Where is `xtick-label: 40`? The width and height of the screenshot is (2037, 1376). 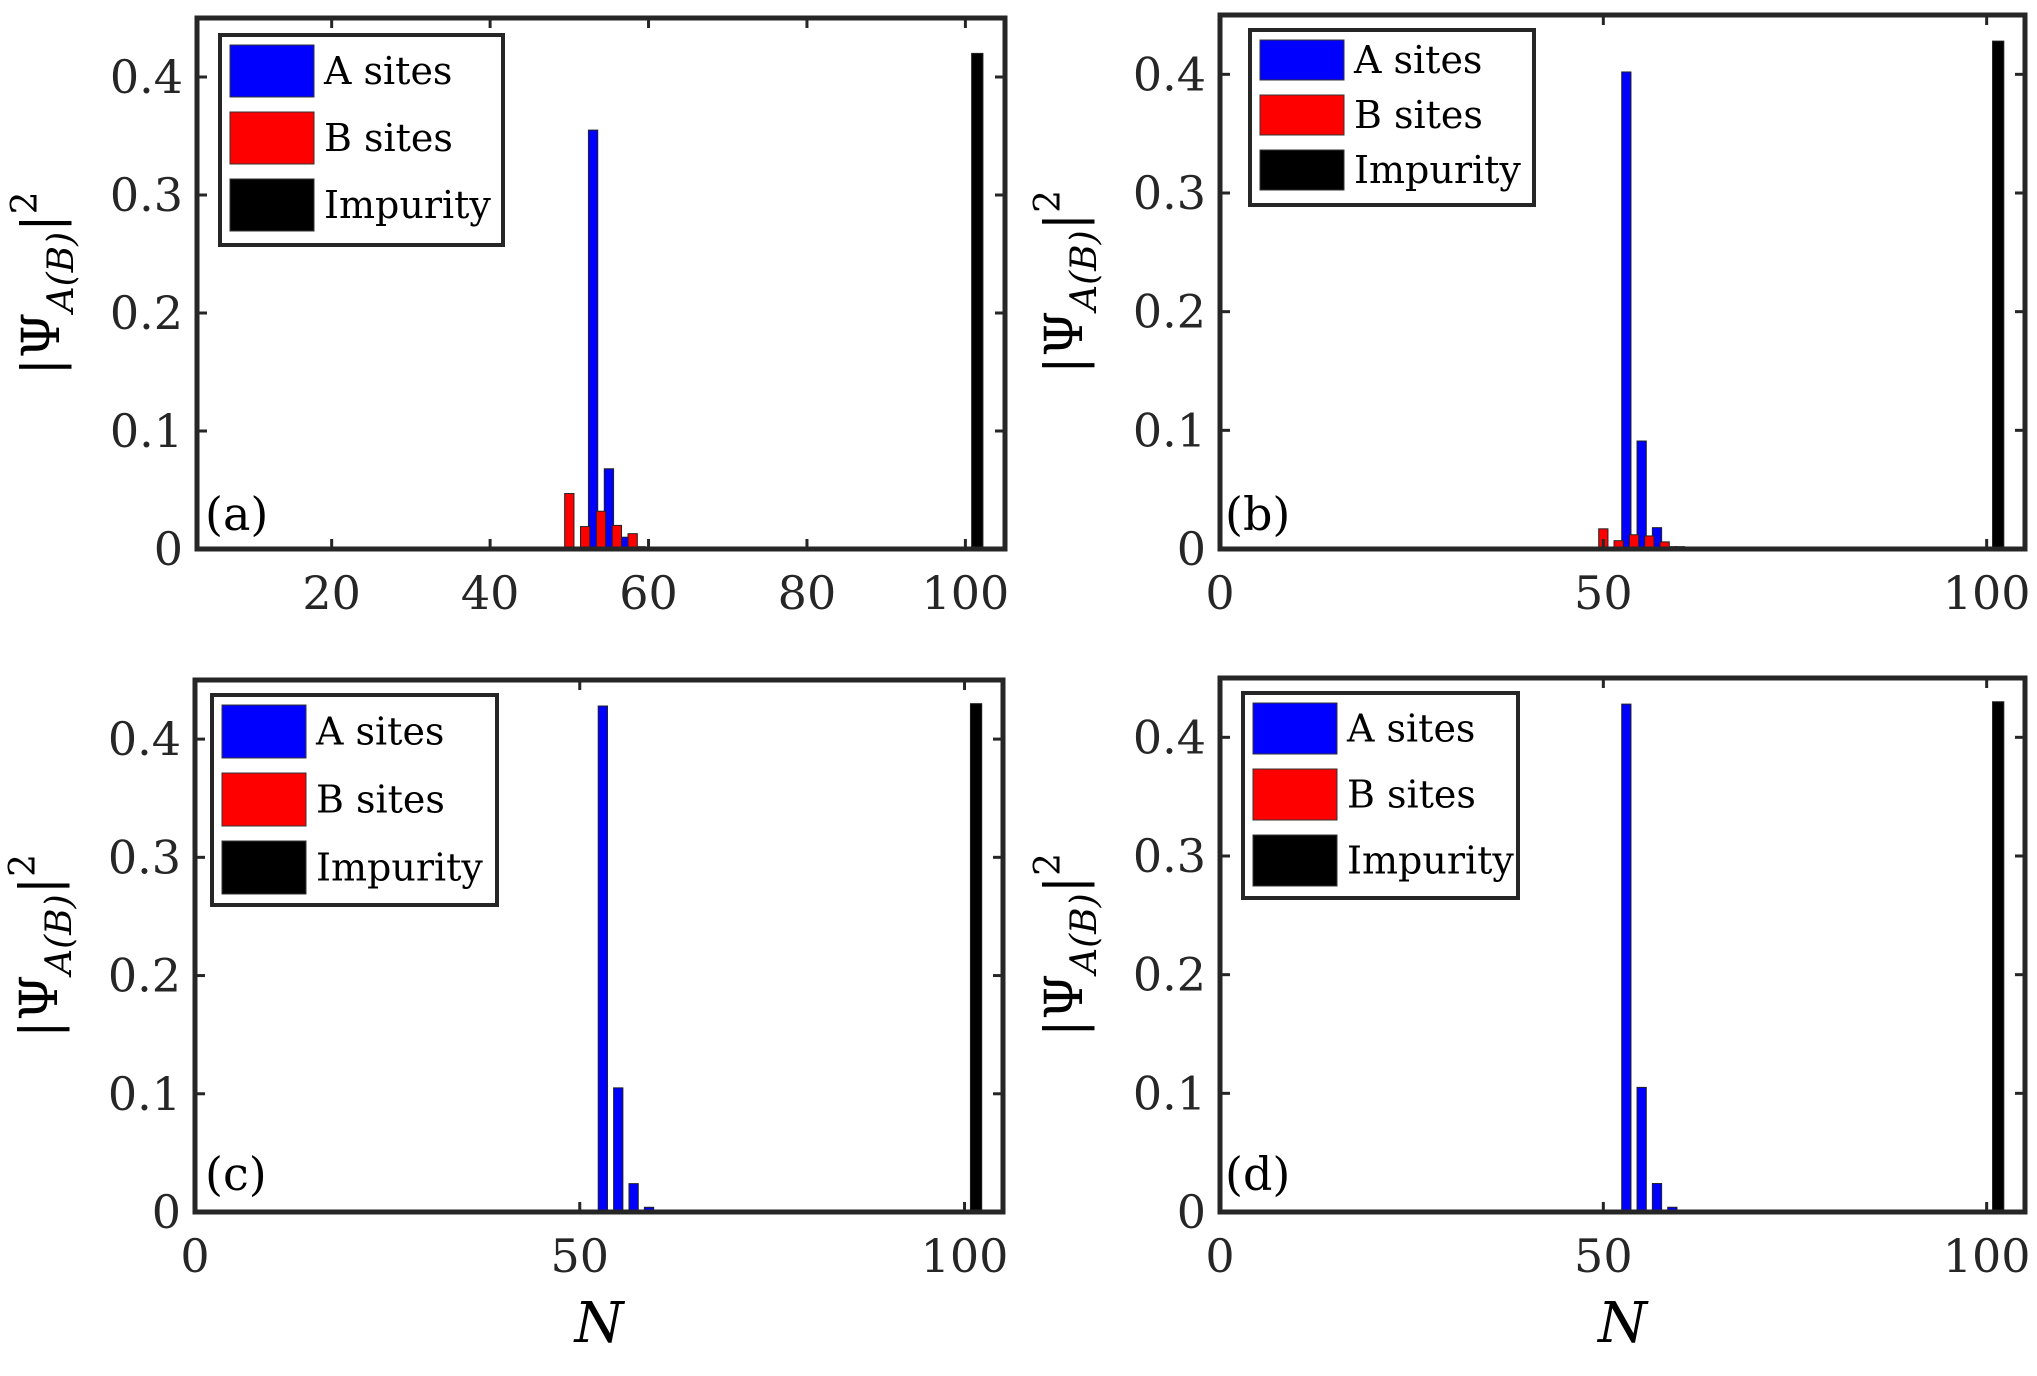
xtick-label: 40 is located at coordinates (490, 593).